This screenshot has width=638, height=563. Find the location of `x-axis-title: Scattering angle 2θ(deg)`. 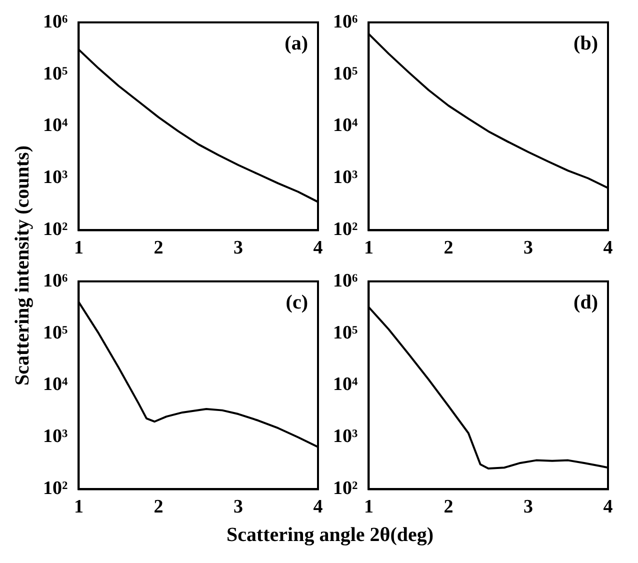

x-axis-title: Scattering angle 2θ(deg) is located at coordinates (330, 535).